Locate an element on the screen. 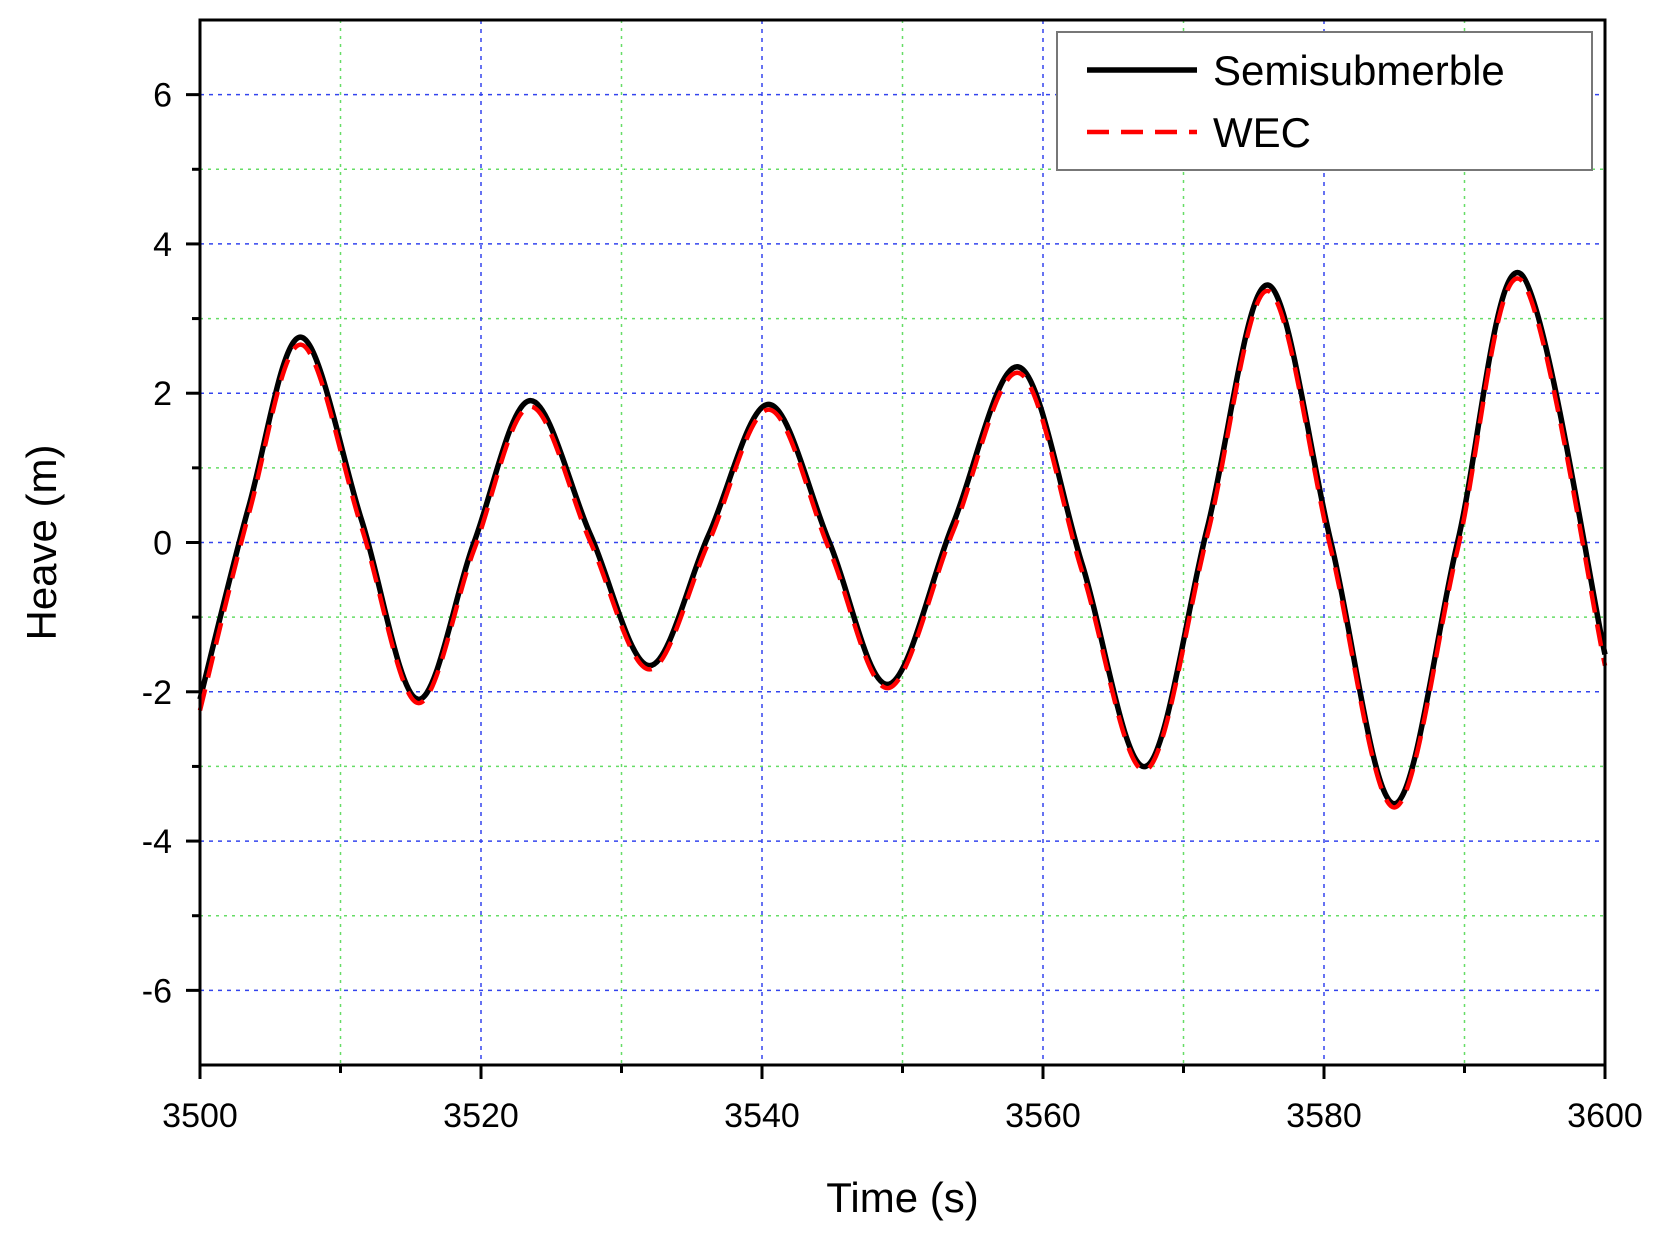 Image resolution: width=1667 pixels, height=1240 pixels. legend-label-semisubmerble: Semisubmerble is located at coordinates (1359, 70).